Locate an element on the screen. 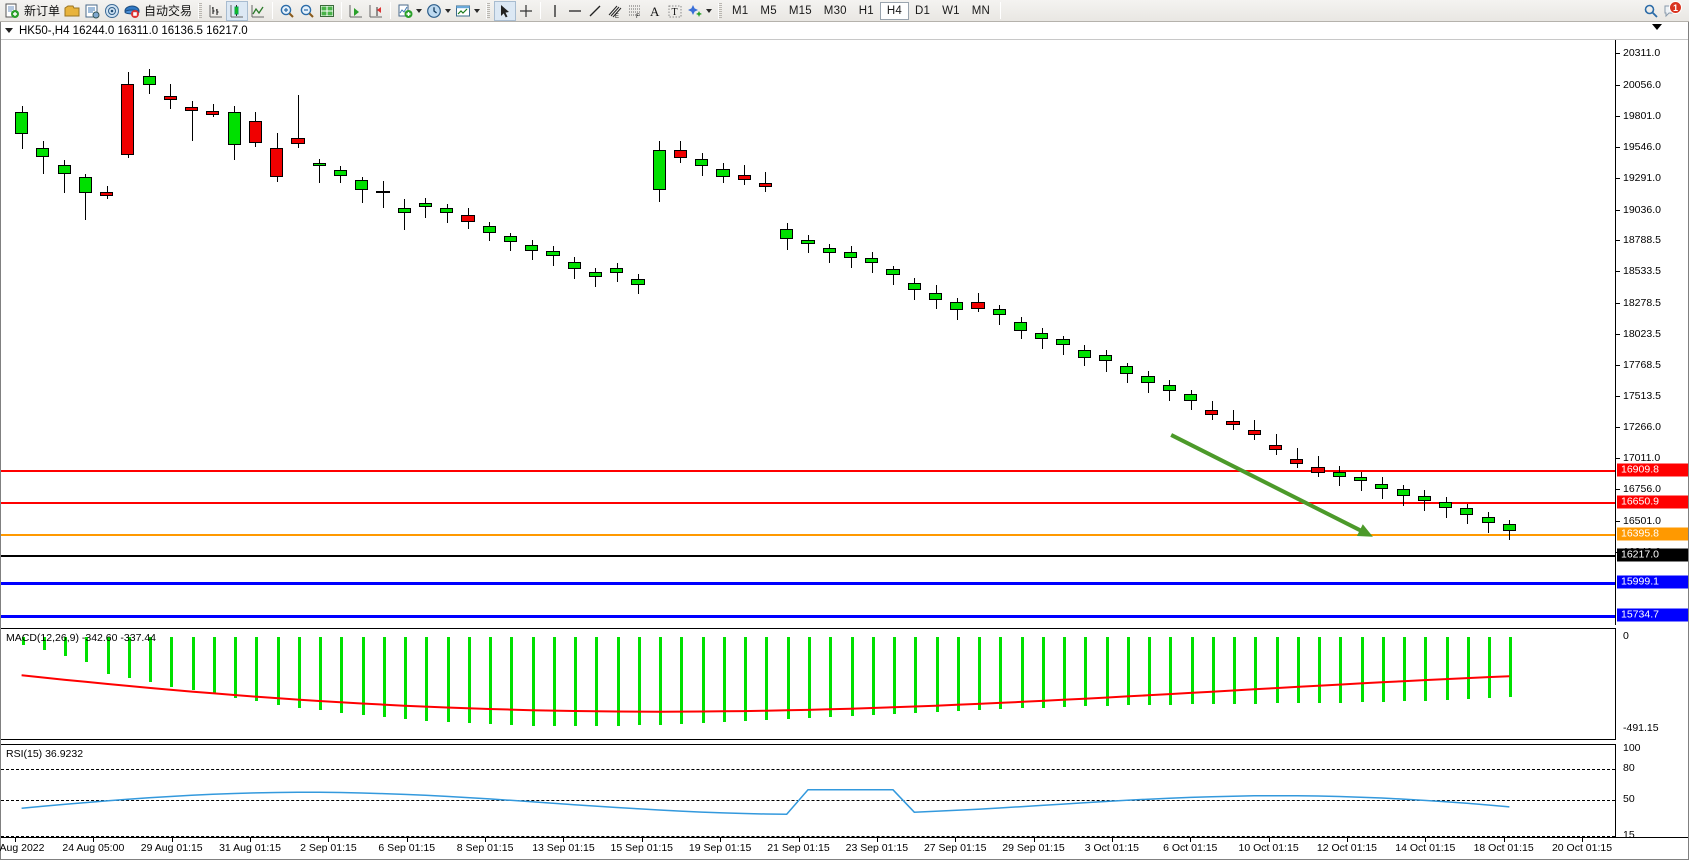 The width and height of the screenshot is (1689, 860). auto-scroll-button is located at coordinates (356, 11).